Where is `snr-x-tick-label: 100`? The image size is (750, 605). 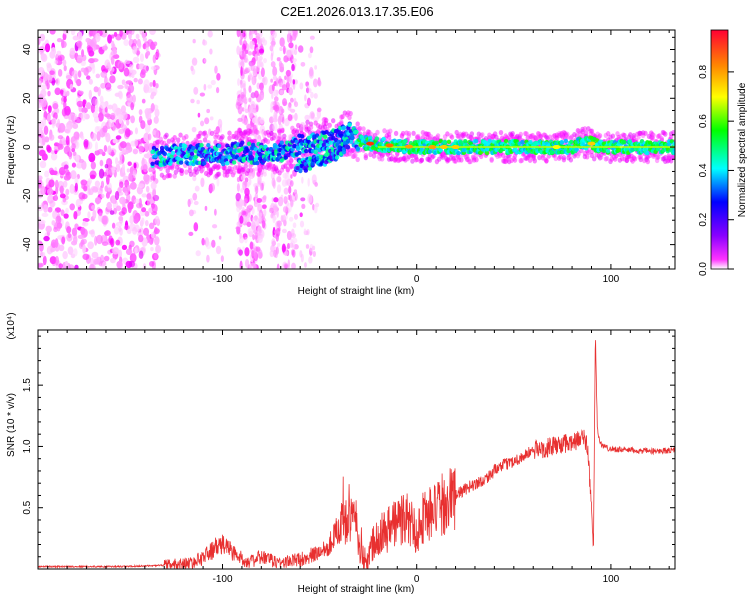
snr-x-tick-label: 100 is located at coordinates (611, 579).